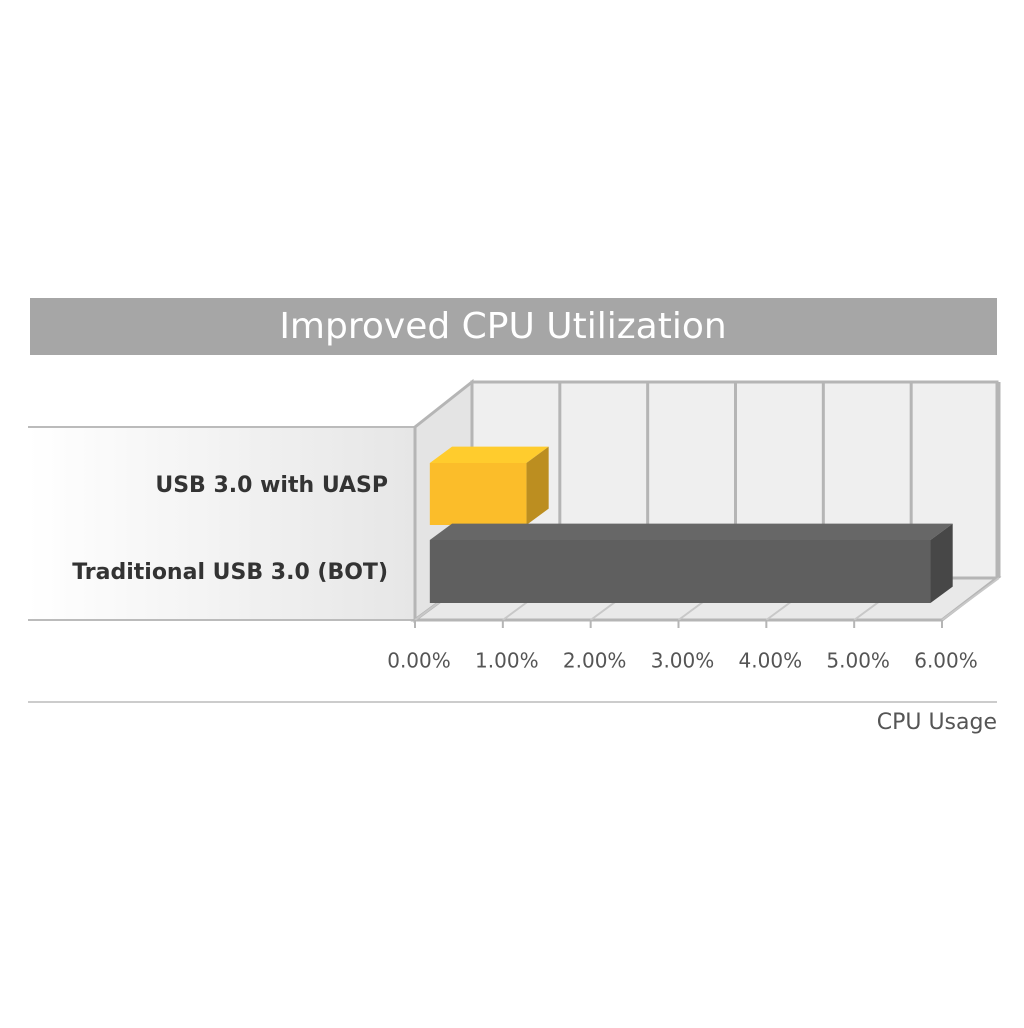 This screenshot has width=1024, height=1028. I want to click on category-label: Traditional USB 3.0 (BOT), so click(230, 572).